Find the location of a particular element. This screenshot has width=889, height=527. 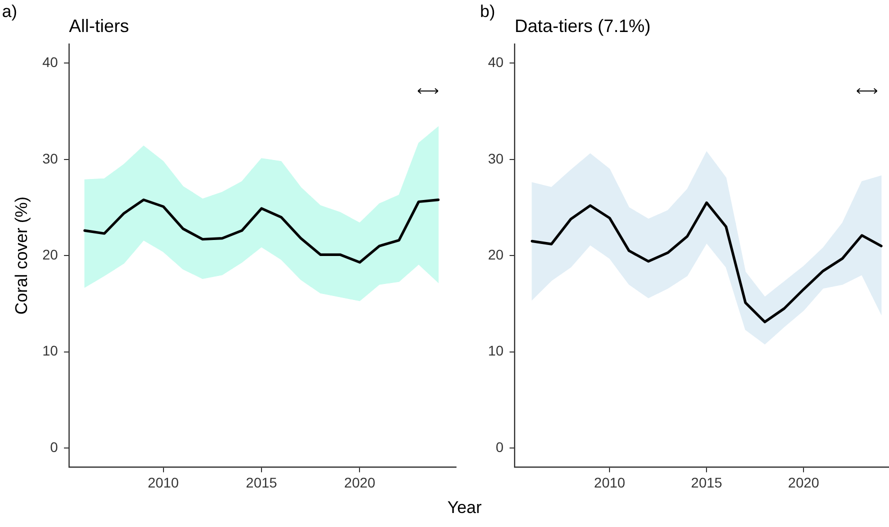

y-axis-title: Coral cover (%) is located at coordinates (21, 255).